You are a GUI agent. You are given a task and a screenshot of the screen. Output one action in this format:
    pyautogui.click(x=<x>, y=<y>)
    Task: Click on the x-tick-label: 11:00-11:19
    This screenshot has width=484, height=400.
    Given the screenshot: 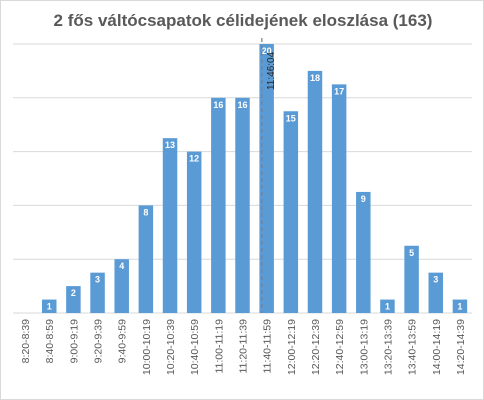 What is the action you would take?
    pyautogui.click(x=219, y=346)
    